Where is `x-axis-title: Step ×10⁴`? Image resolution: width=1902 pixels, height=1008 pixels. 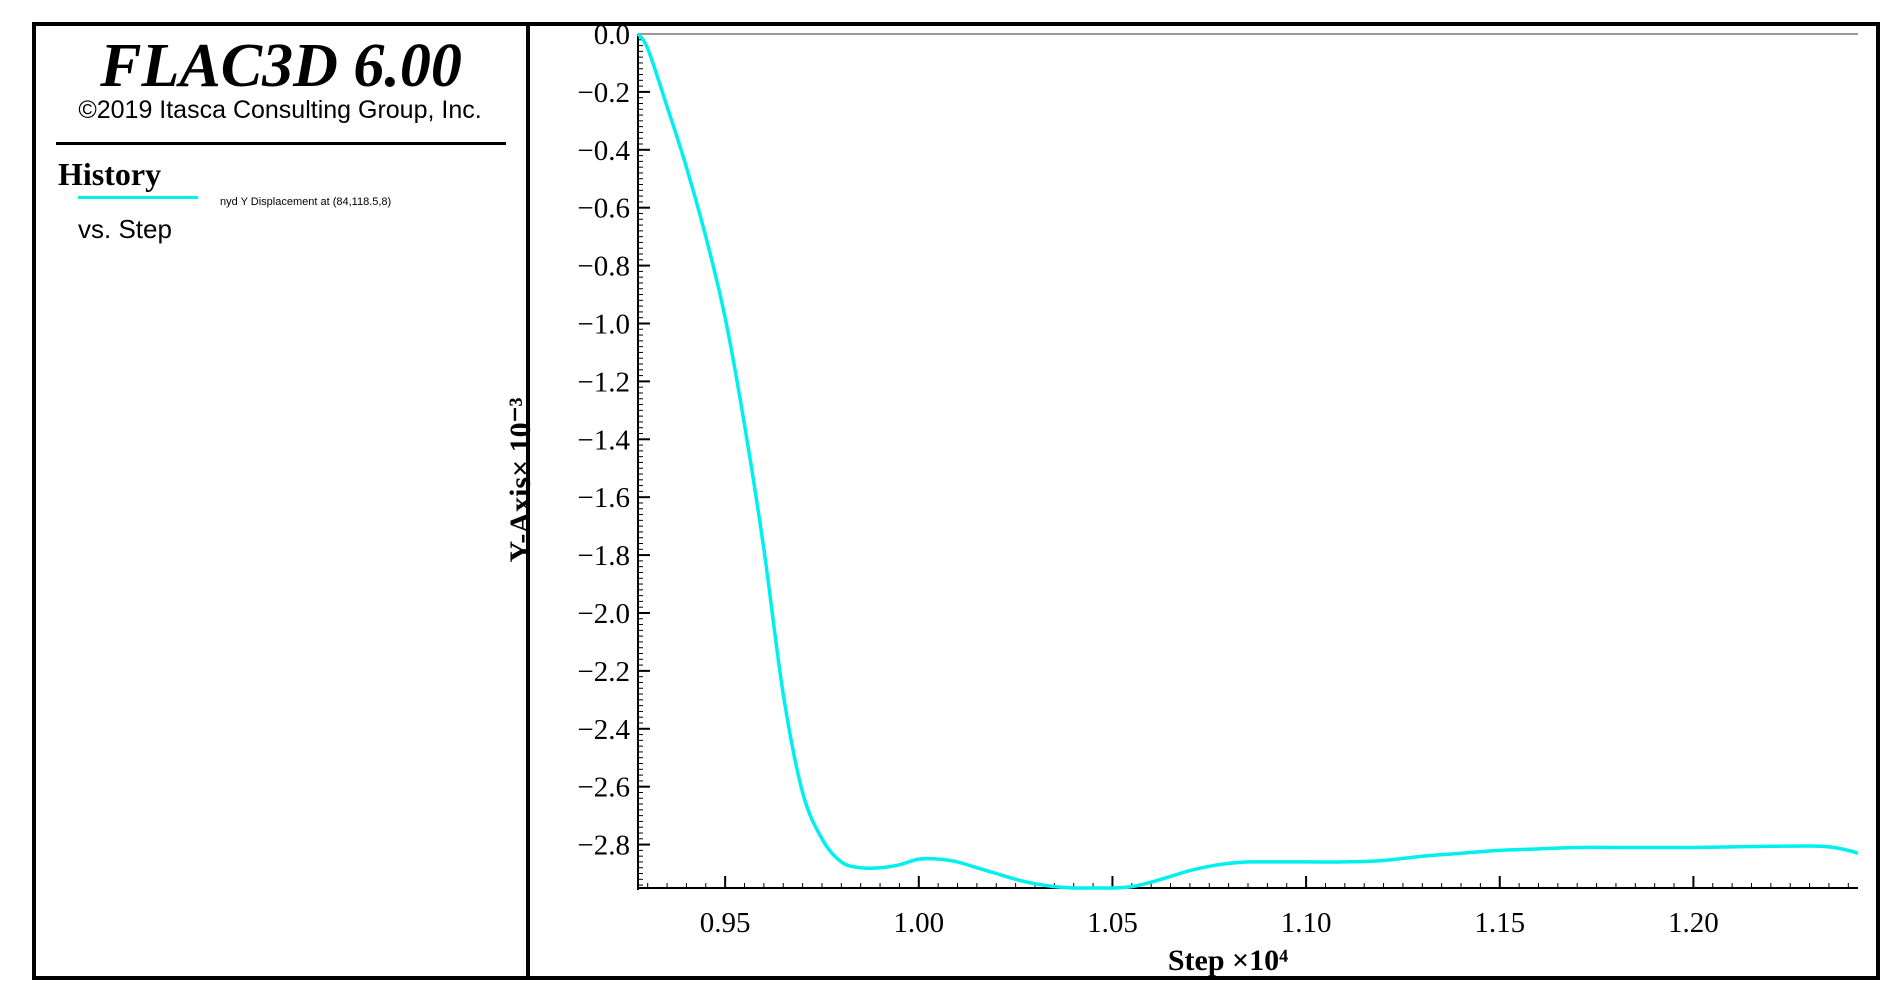
x-axis-title: Step ×10⁴ is located at coordinates (1228, 960).